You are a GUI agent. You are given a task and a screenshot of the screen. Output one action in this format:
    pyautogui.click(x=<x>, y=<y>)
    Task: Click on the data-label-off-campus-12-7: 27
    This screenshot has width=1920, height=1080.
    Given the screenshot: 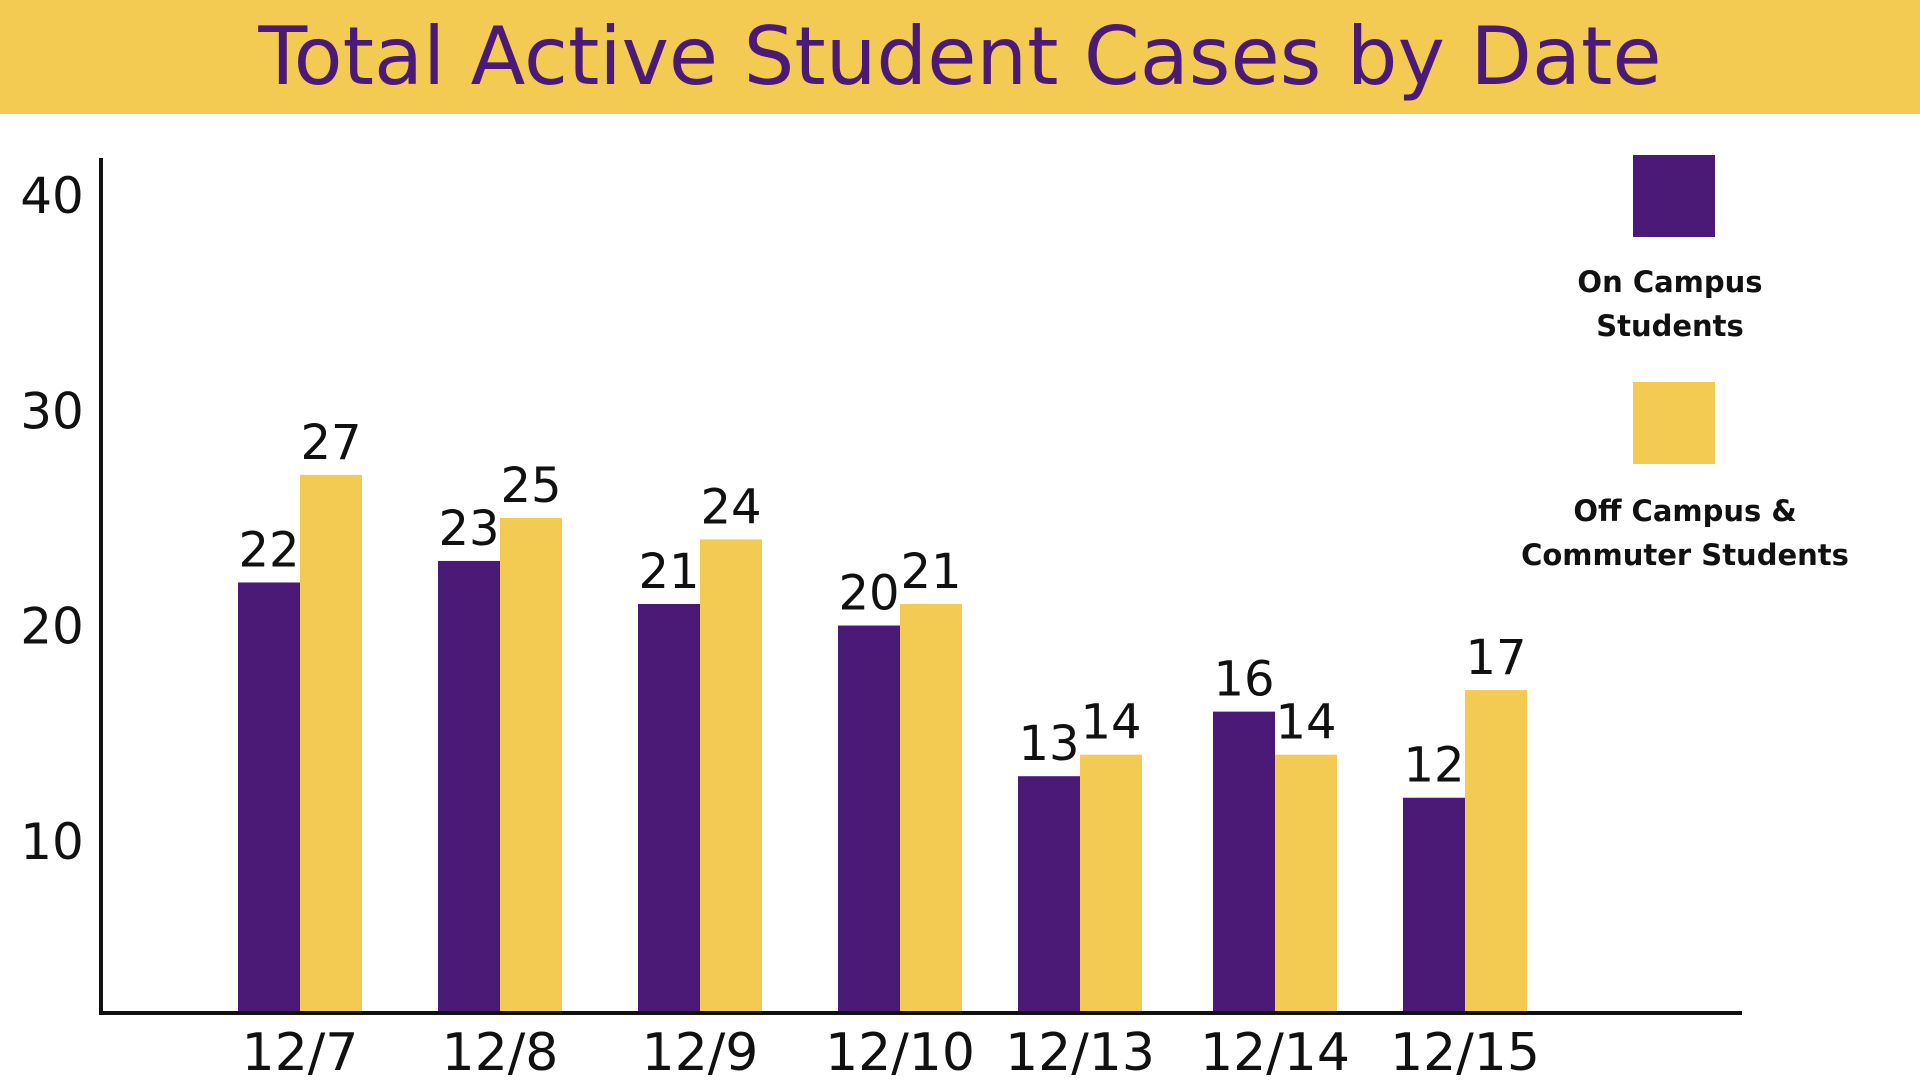 What is the action you would take?
    pyautogui.click(x=330, y=443)
    